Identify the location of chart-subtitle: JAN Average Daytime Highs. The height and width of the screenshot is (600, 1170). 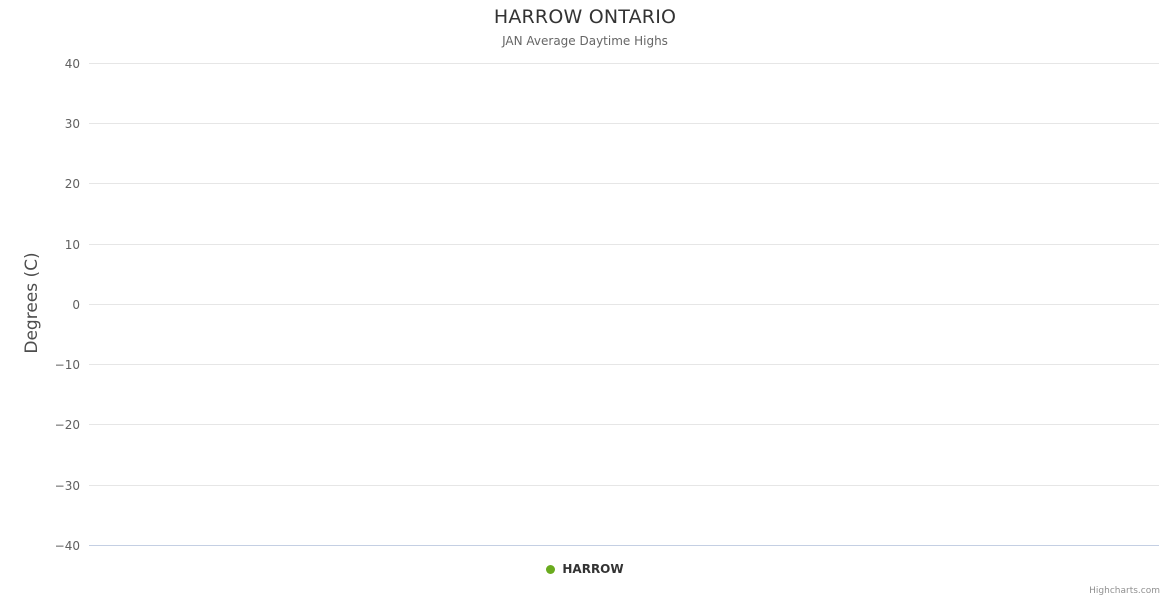
(585, 41).